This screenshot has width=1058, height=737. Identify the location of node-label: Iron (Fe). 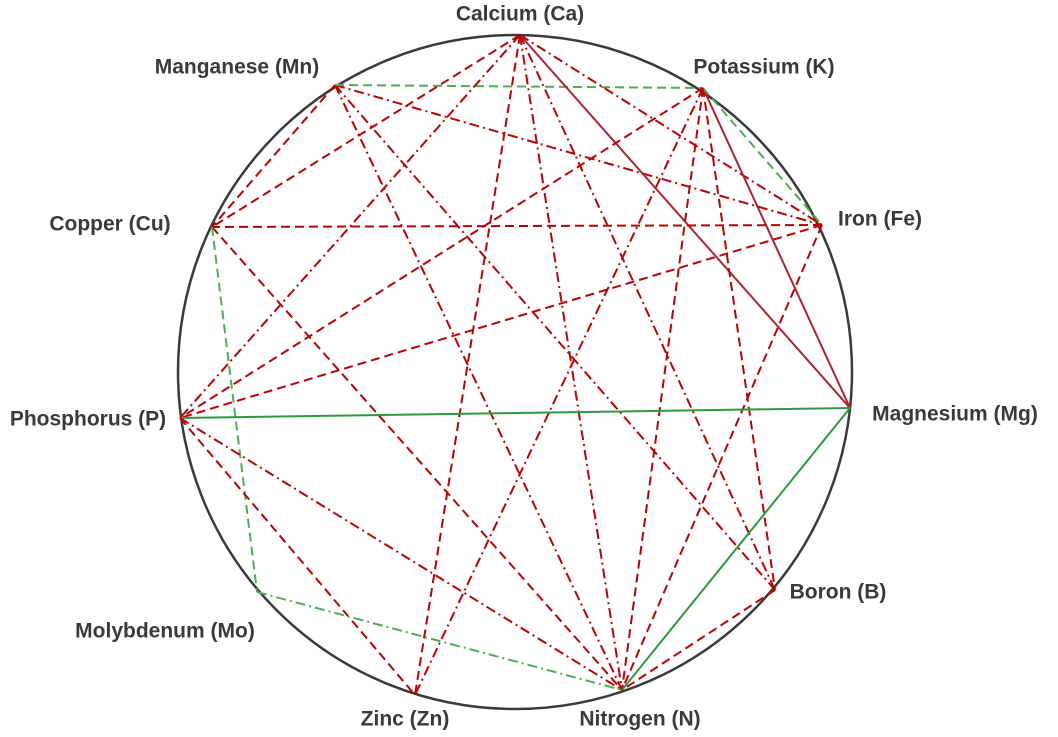
(880, 219).